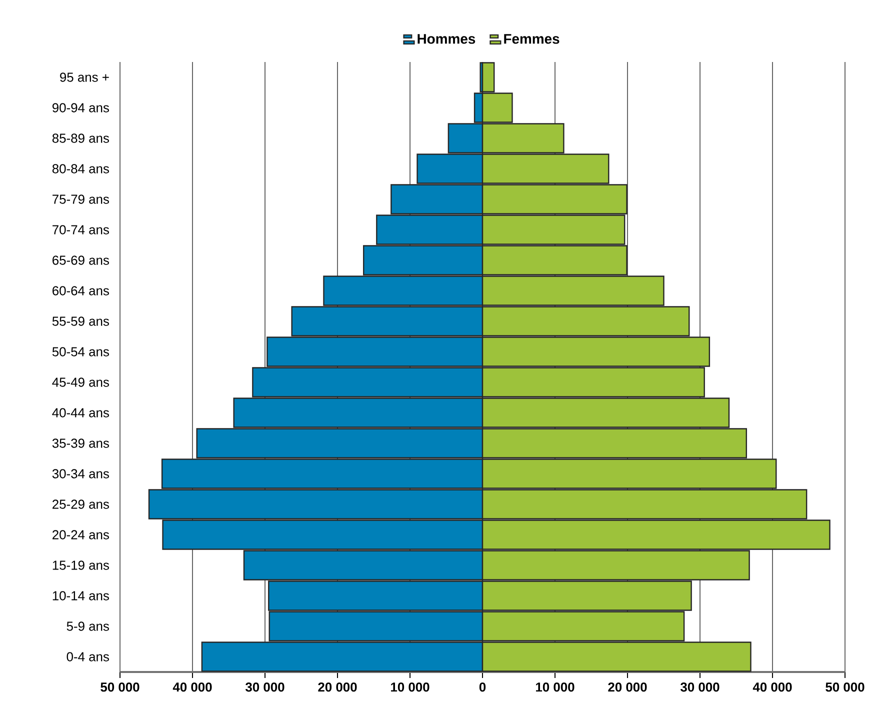 Image resolution: width=874 pixels, height=714 pixels. Describe the element at coordinates (81, 504) in the screenshot. I see `y-tick-label: 25-29 ans` at that location.